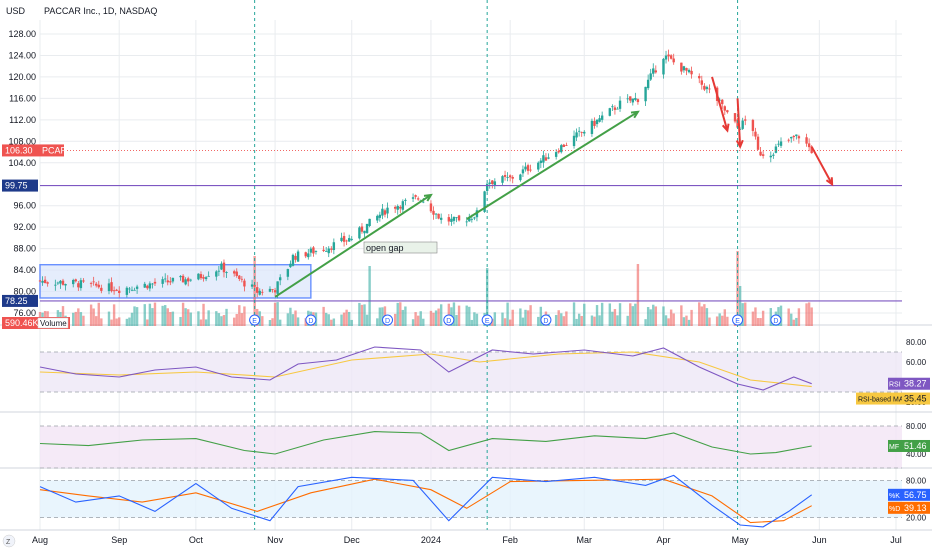 The width and height of the screenshot is (932, 550). I want to click on rsi-tag-value-box, so click(916, 383).